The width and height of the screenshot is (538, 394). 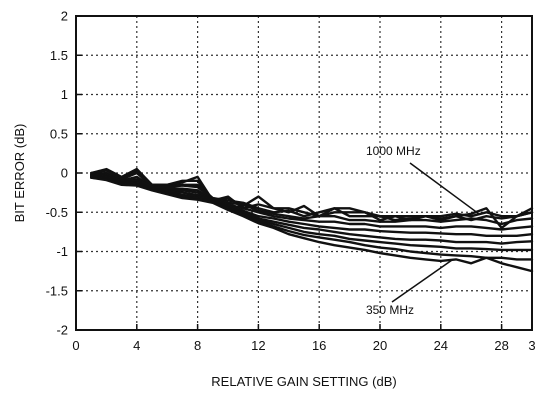 What do you see at coordinates (197, 345) in the screenshot?
I see `x-tick-label: 8` at bounding box center [197, 345].